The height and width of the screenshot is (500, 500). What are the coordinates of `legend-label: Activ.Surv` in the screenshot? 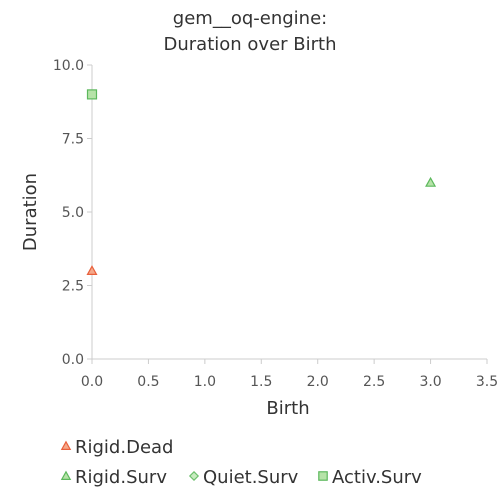 It's located at (377, 477).